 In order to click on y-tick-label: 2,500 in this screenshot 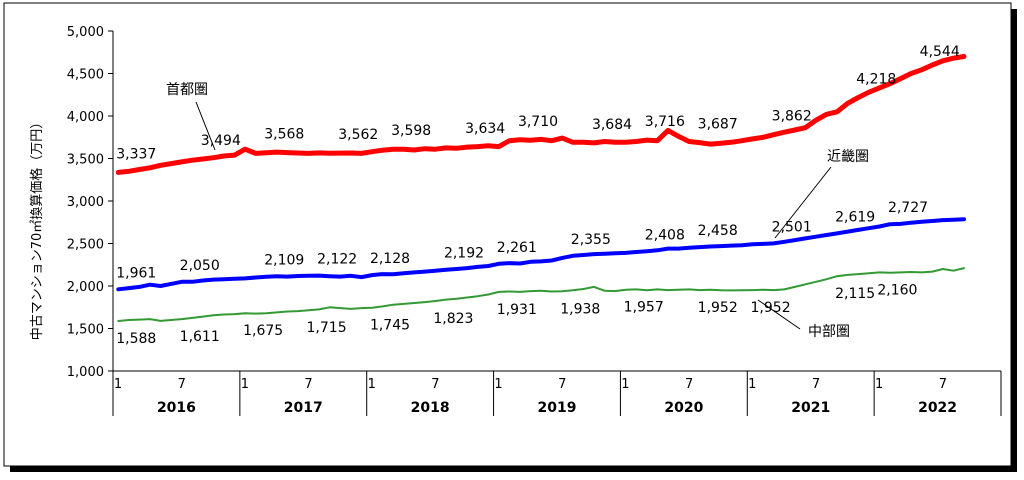, I will do `click(85, 245)`.